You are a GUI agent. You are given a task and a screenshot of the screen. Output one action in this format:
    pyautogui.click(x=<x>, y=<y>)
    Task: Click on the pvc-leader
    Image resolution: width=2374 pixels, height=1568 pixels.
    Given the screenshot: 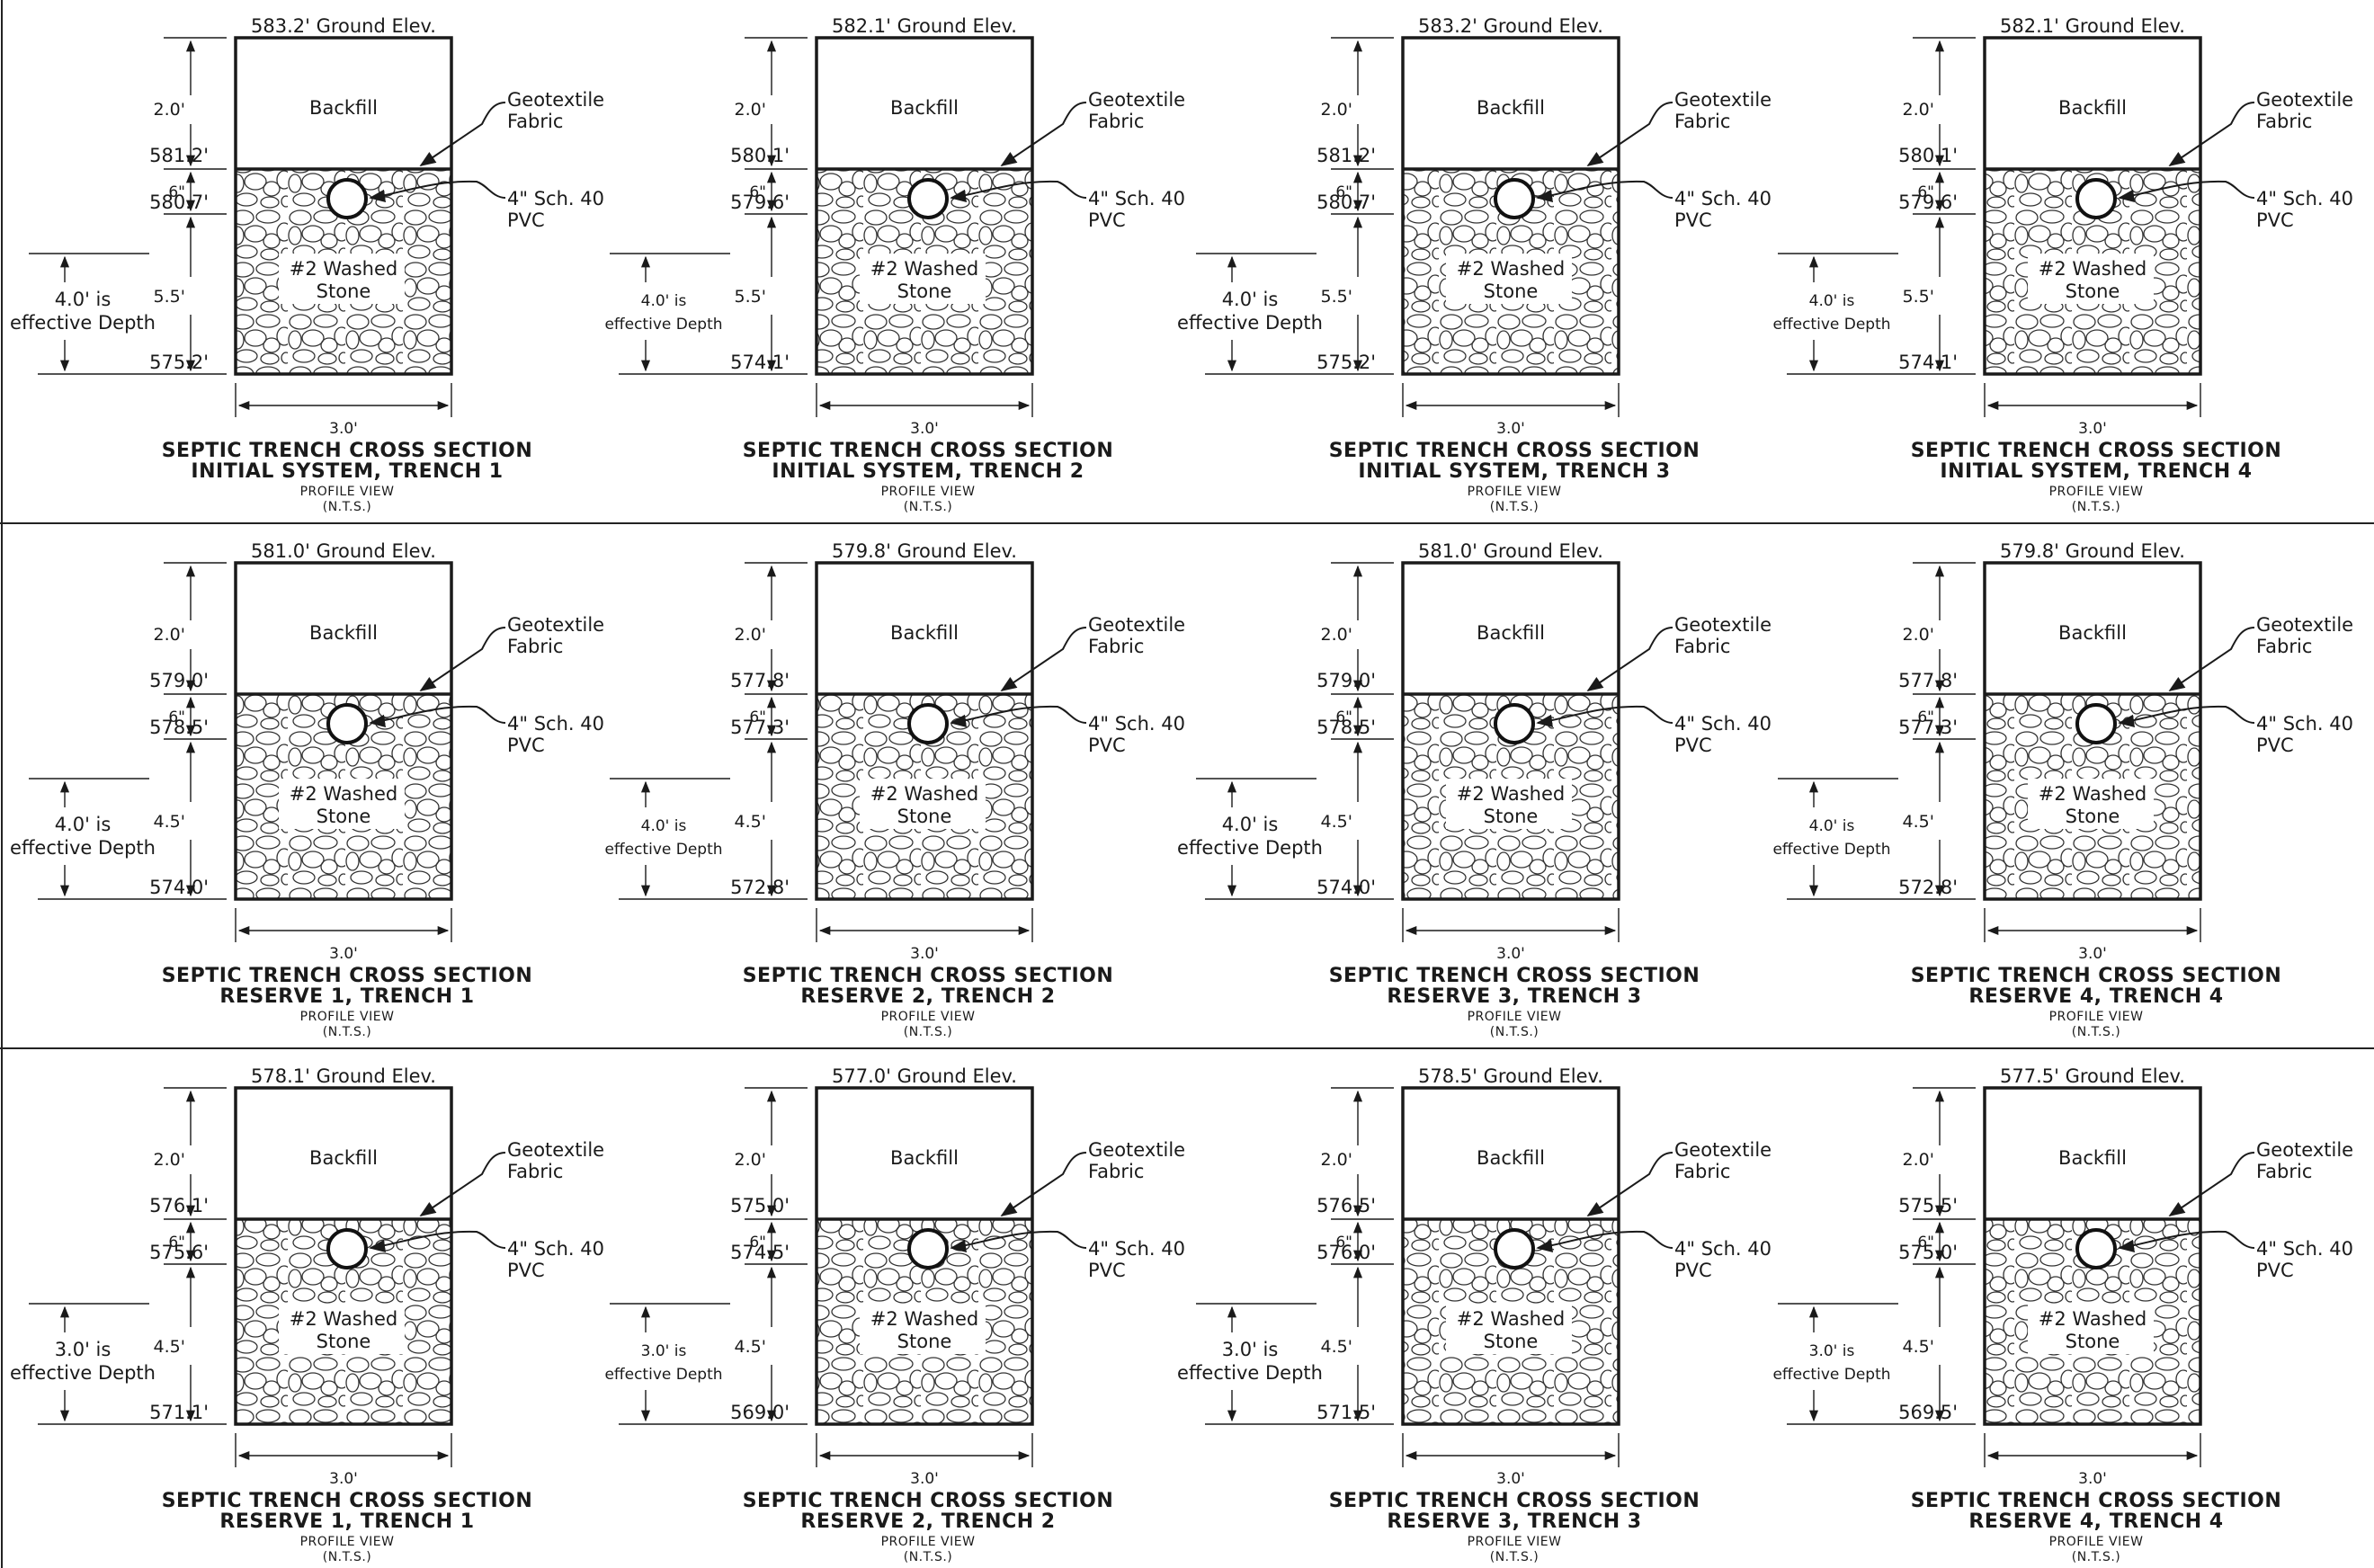 What is the action you would take?
    pyautogui.click(x=2186, y=191)
    